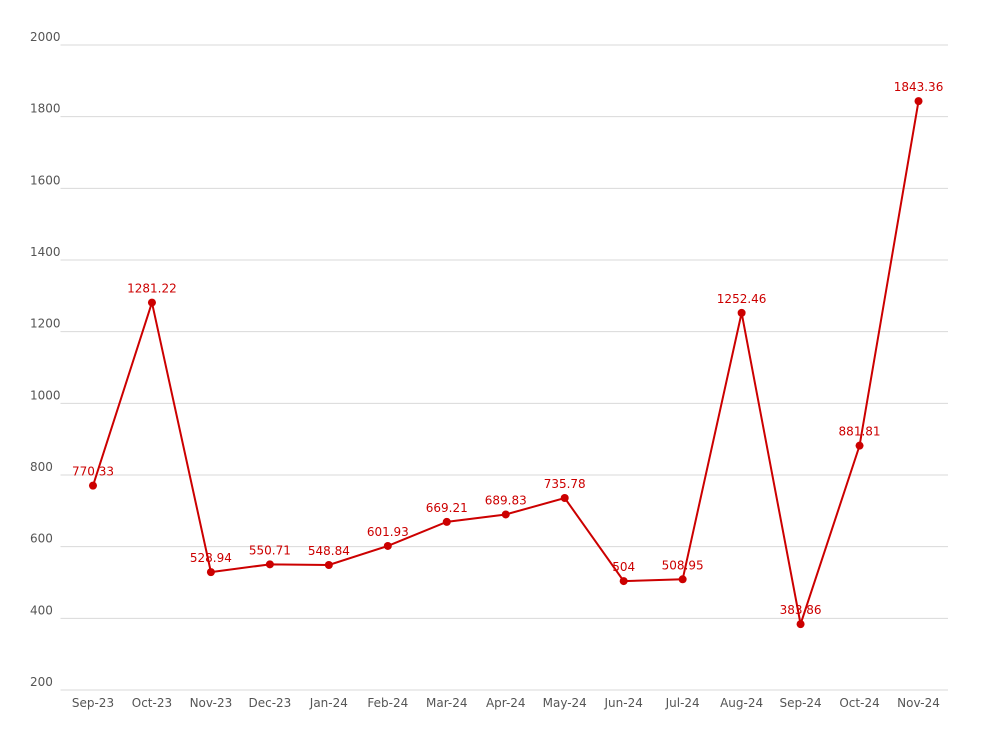  I want to click on y-tick-label: 2000, so click(45, 37).